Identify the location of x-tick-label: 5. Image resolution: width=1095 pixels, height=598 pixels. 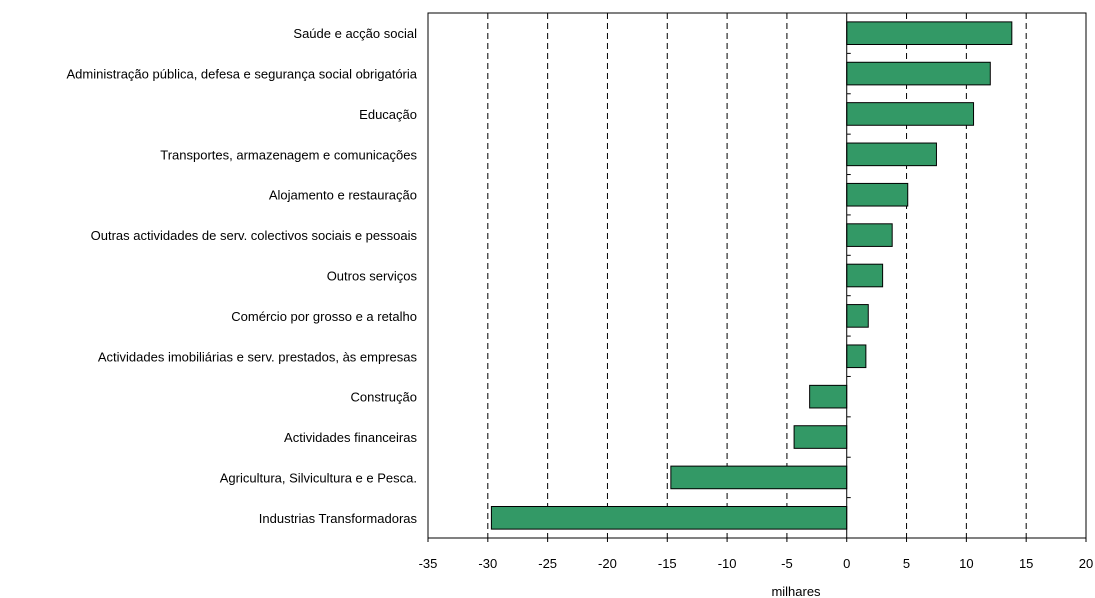
(906, 563).